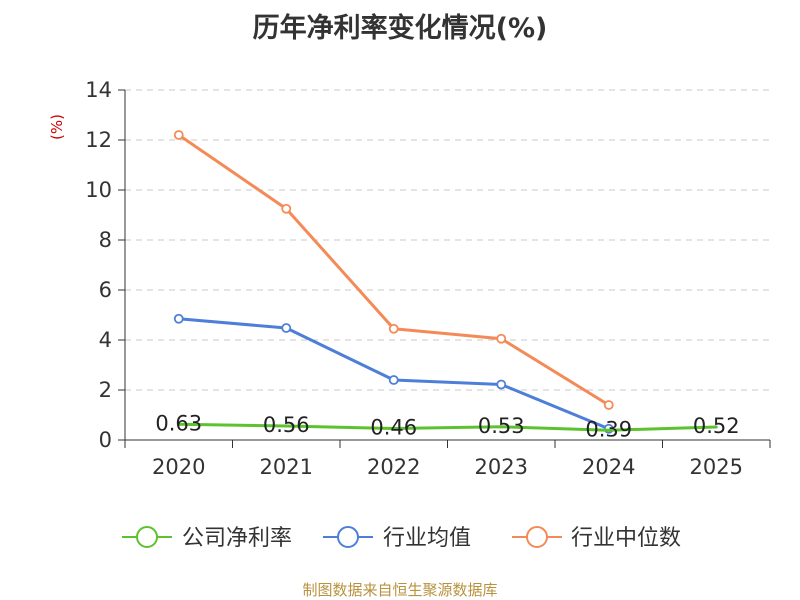 The image size is (800, 600). What do you see at coordinates (400, 28) in the screenshot?
I see `chart-title: 历年净利率变化情况(%)` at bounding box center [400, 28].